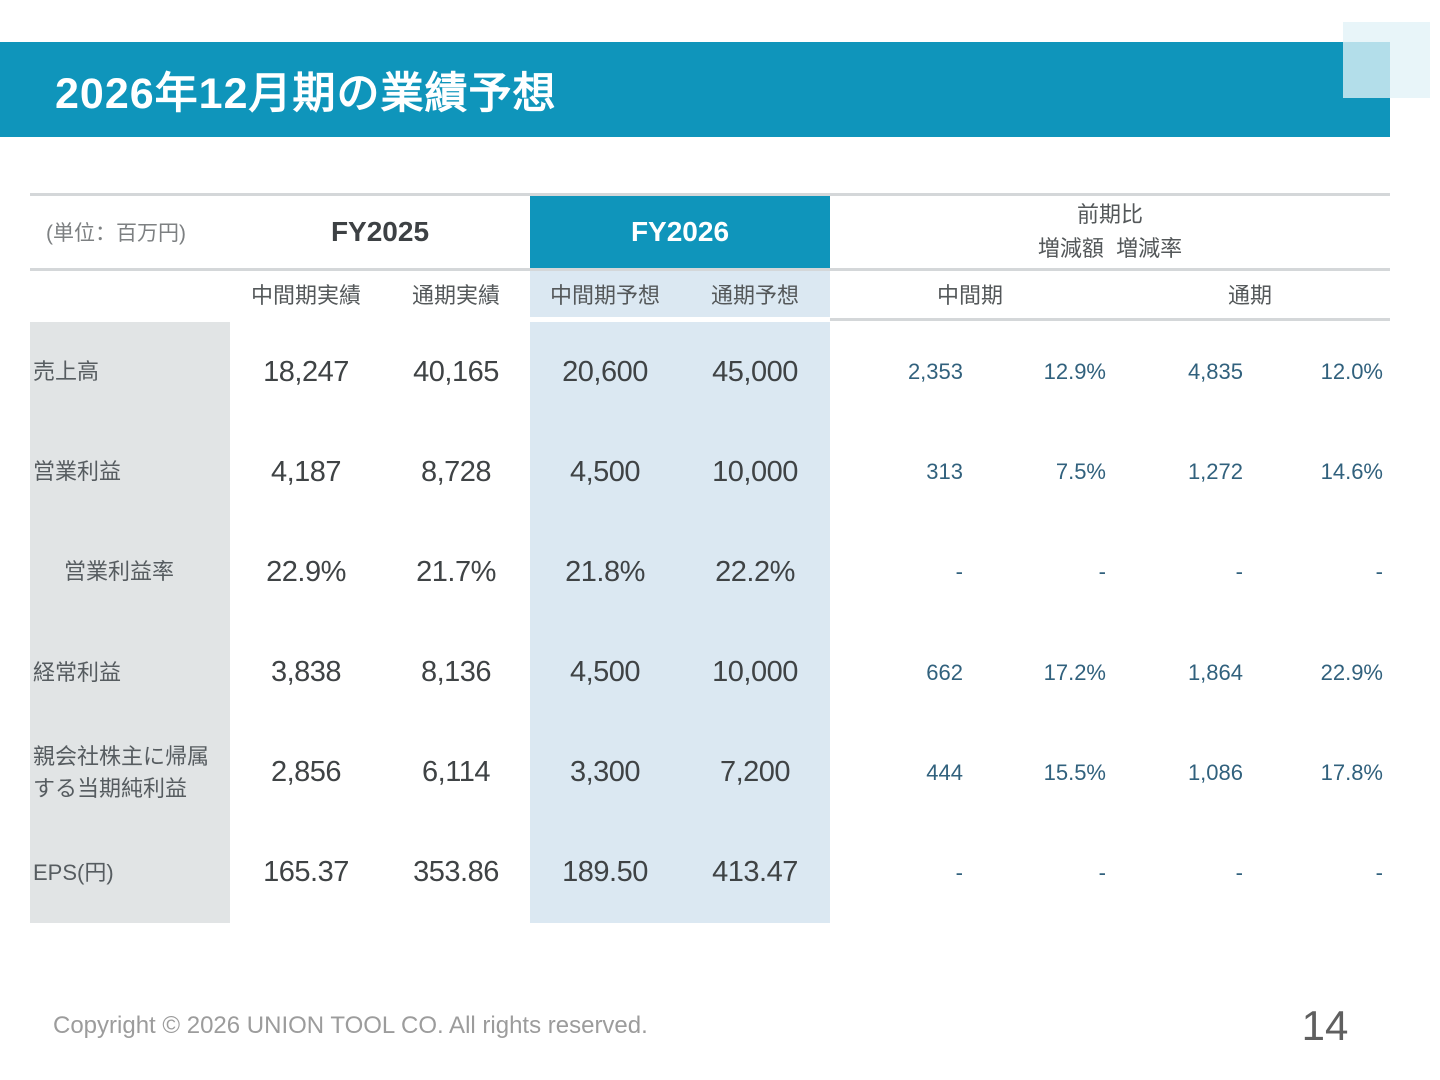 The image size is (1440, 1080). What do you see at coordinates (1110, 319) in the screenshot?
I see `yoy-subheader-rule` at bounding box center [1110, 319].